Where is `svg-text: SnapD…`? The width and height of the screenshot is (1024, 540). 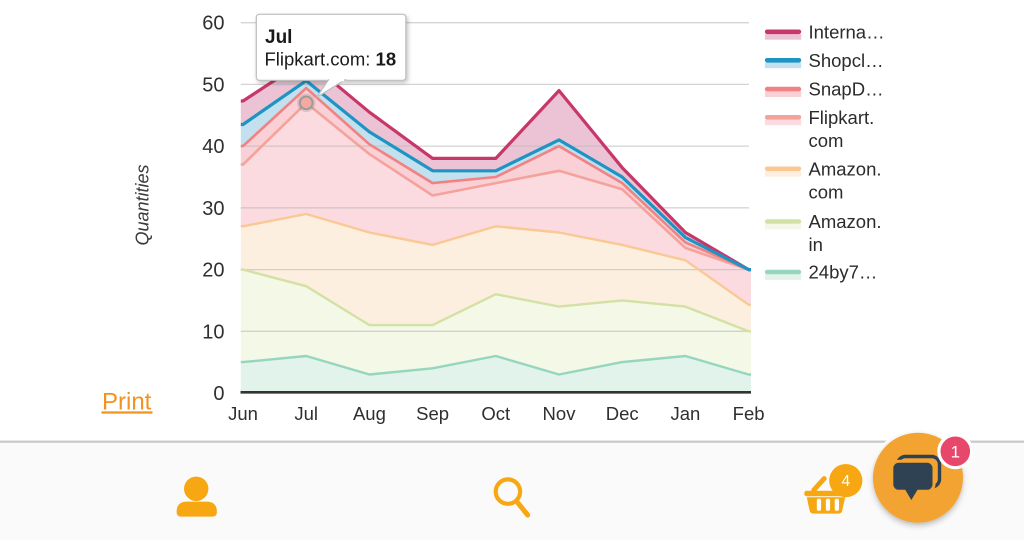
svg-text: SnapD… is located at coordinates (846, 89).